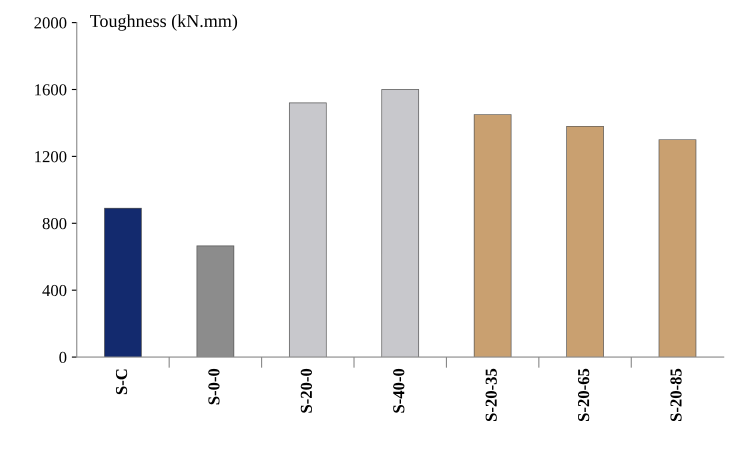 This screenshot has width=731, height=452. Describe the element at coordinates (306, 390) in the screenshot. I see `x-tick-label: S-20-0` at that location.